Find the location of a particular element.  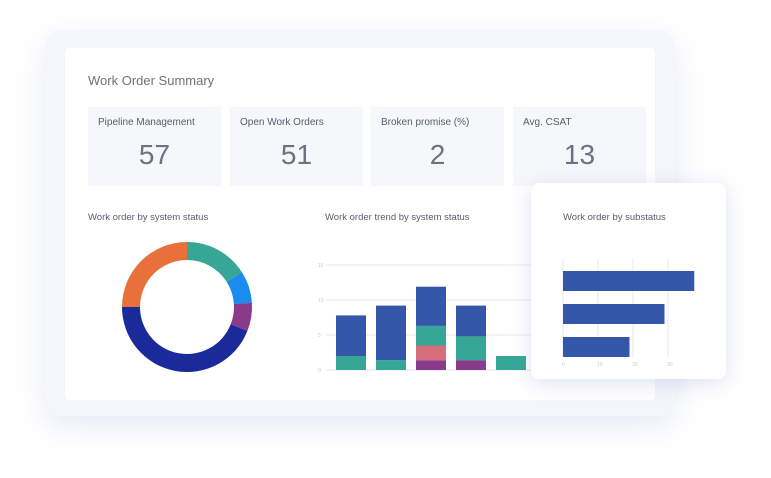

donut-title: Work order by system status is located at coordinates (148, 217).